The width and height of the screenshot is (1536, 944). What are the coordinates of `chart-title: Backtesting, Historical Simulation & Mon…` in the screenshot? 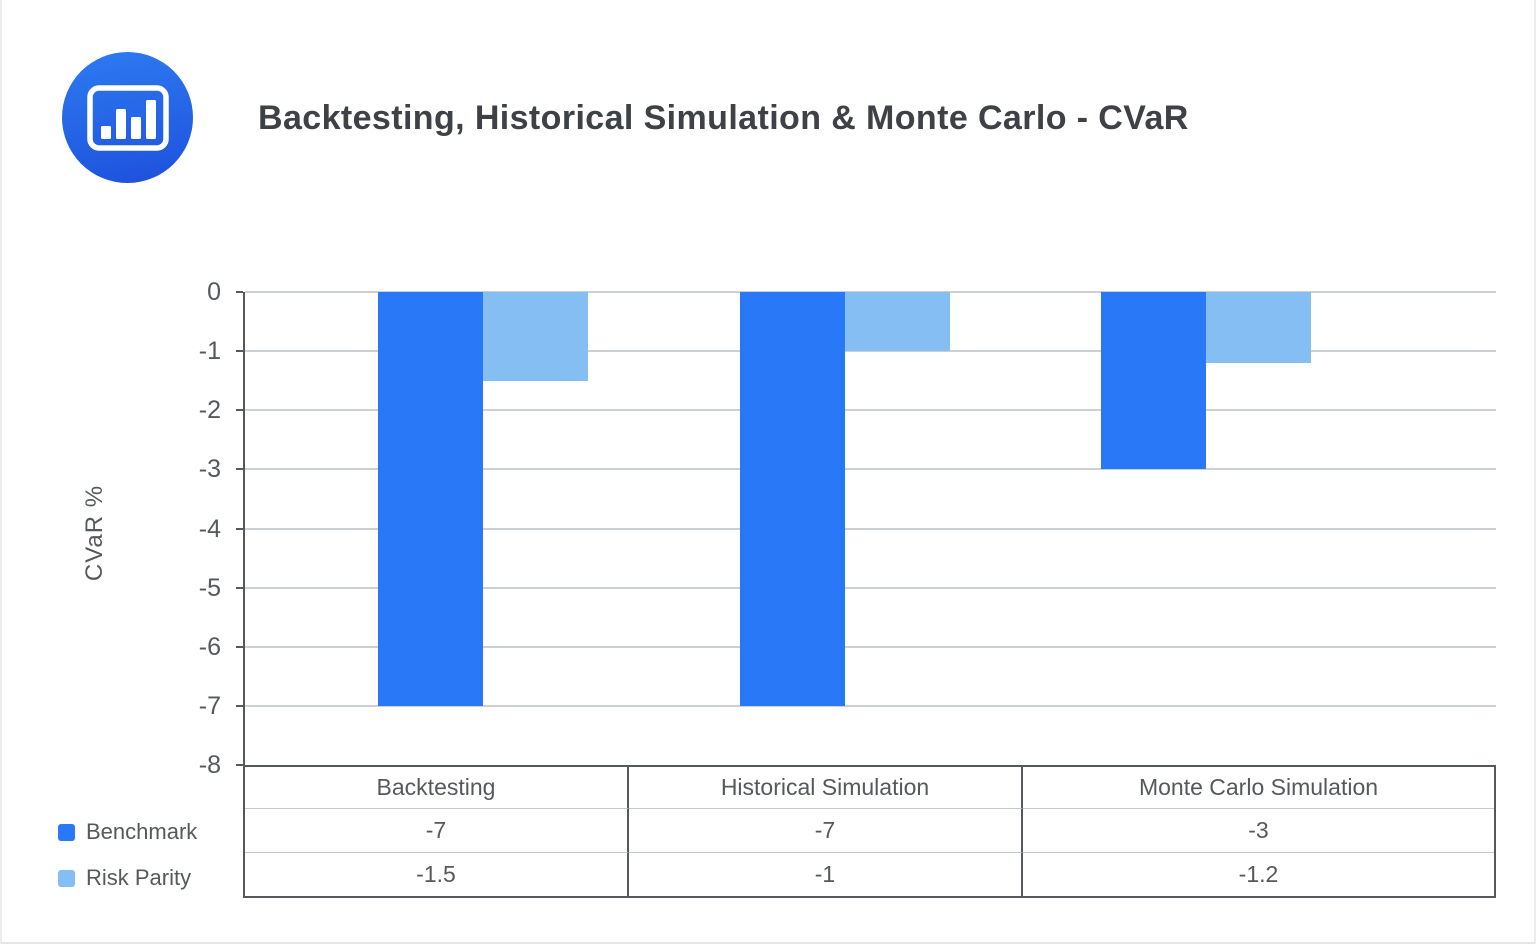 It's located at (723, 118).